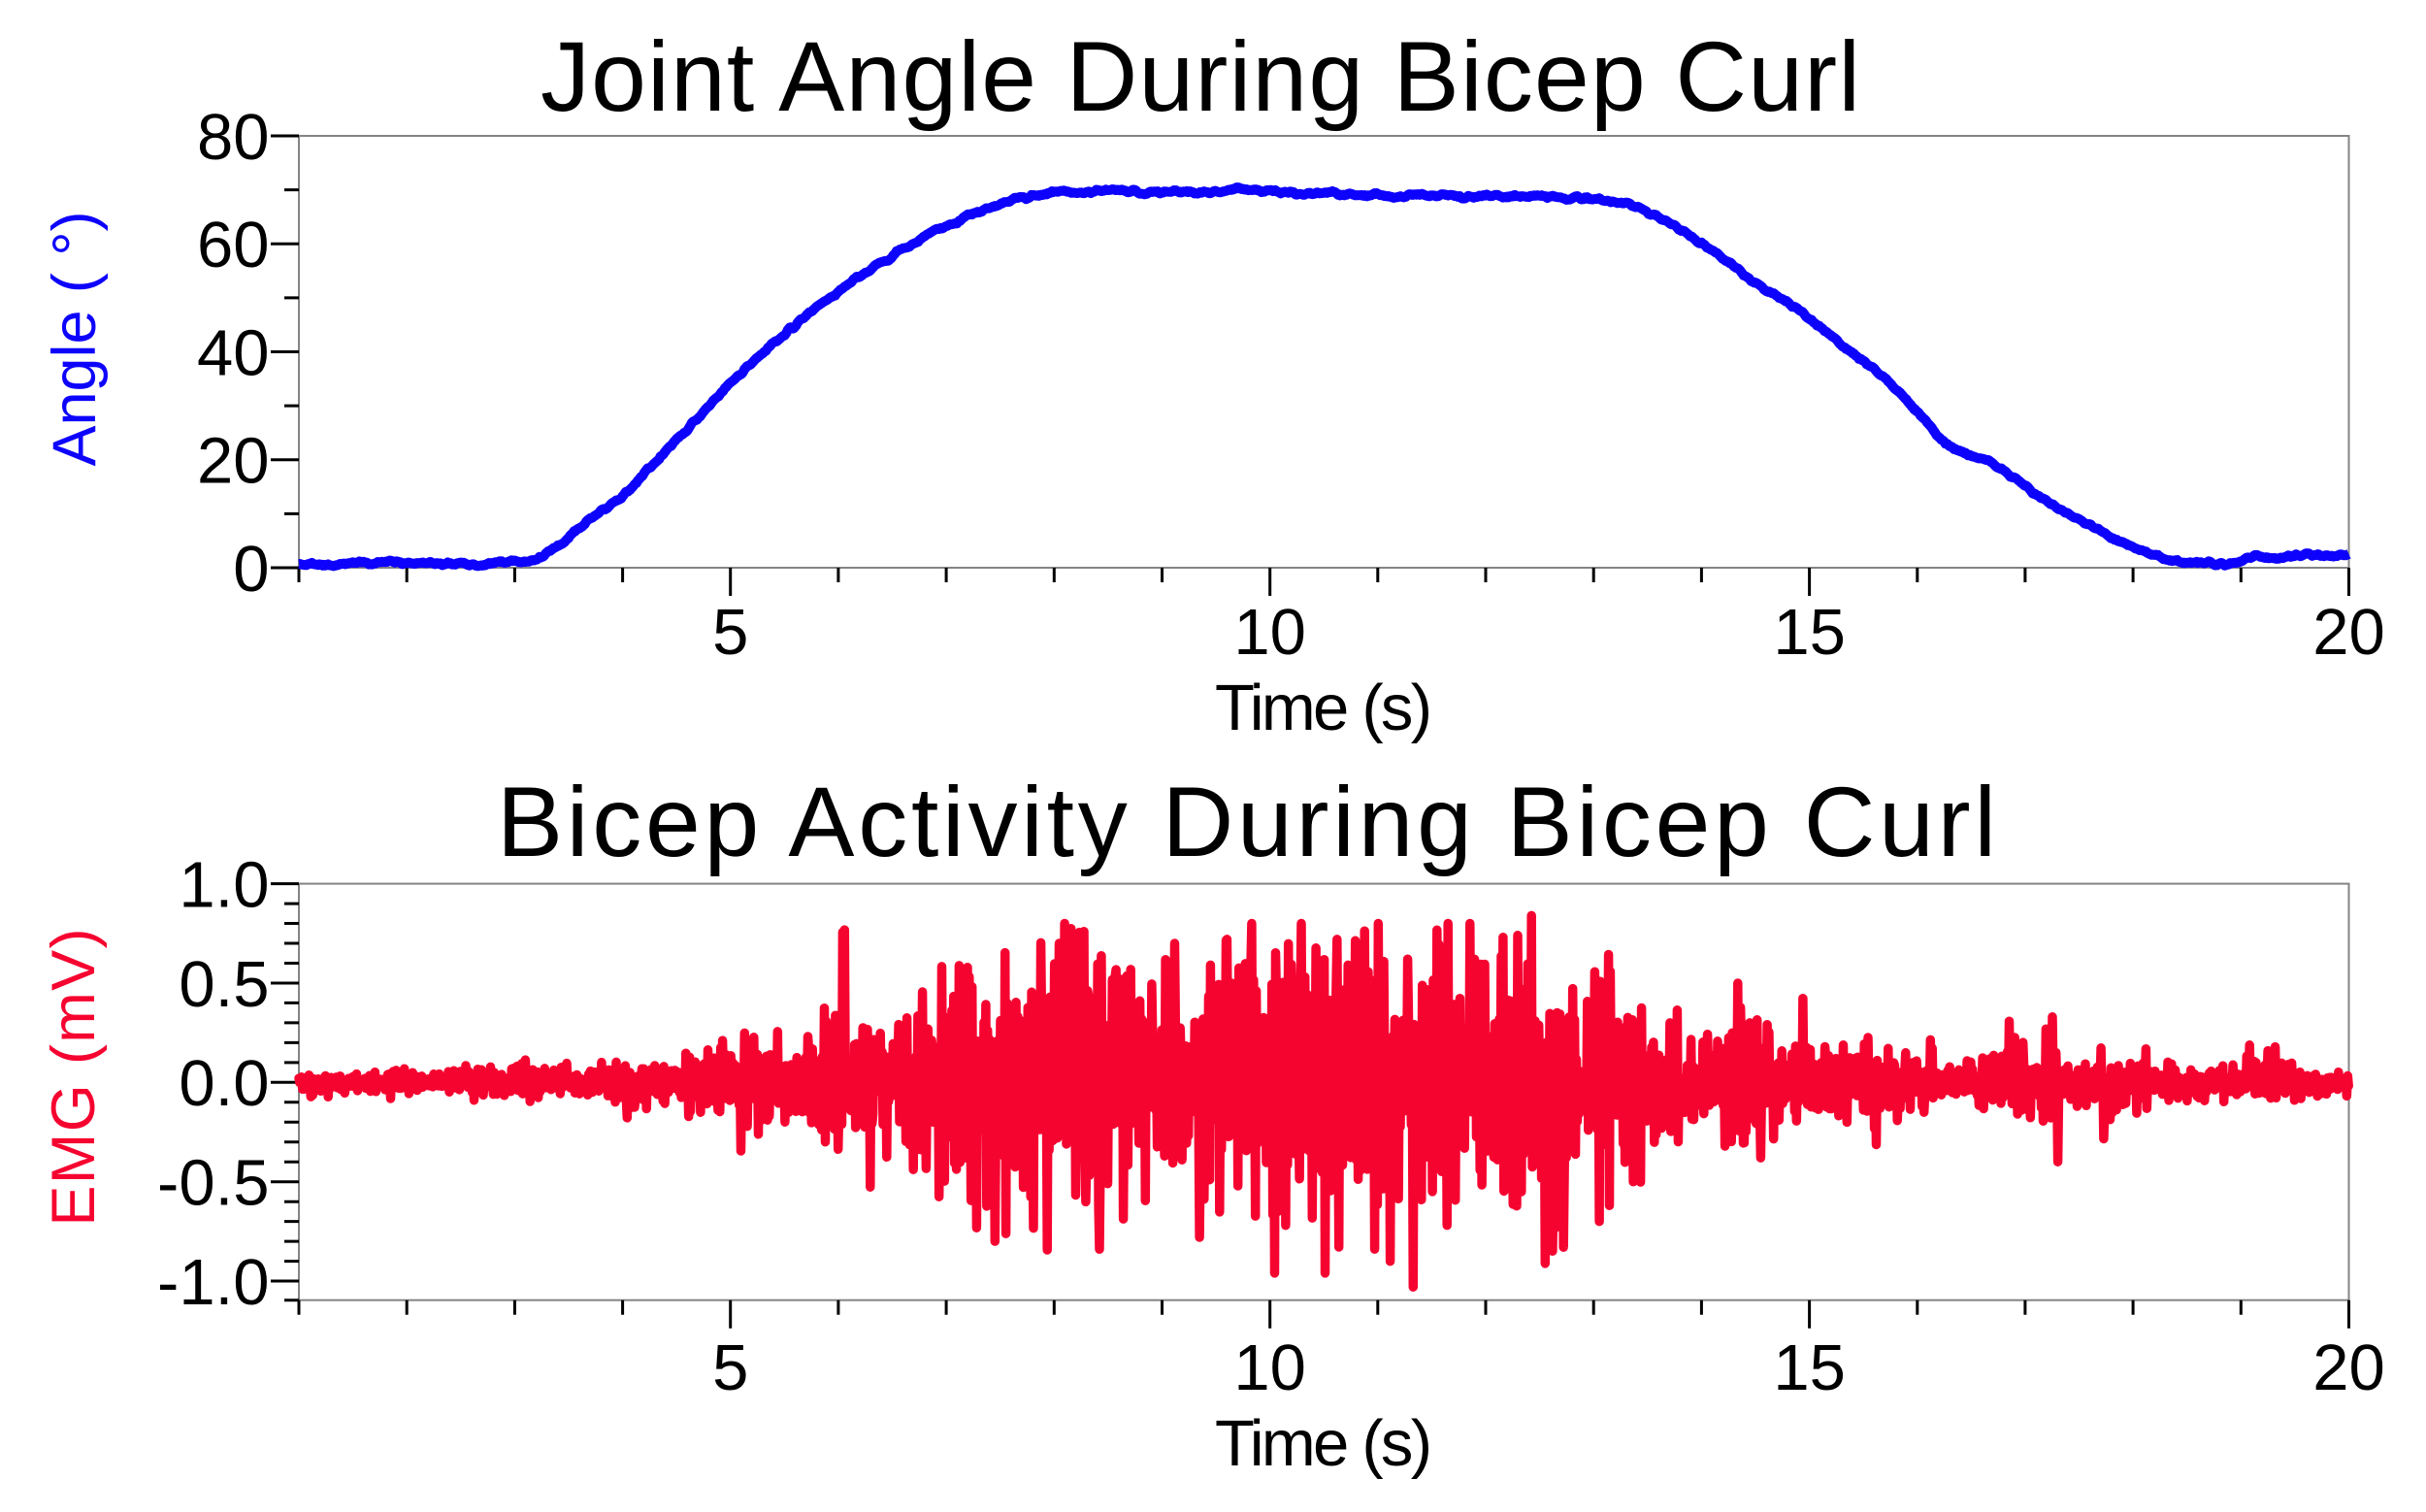  Describe the element at coordinates (1246, 822) in the screenshot. I see `svg-text:Bicep Activity During Bicep Cu: Bicep Activity During Bicep Curl` at that location.